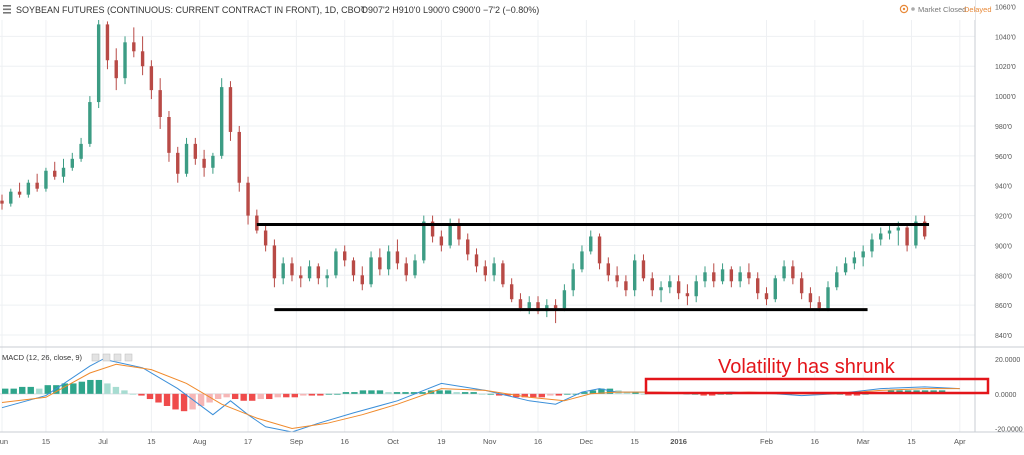 The width and height of the screenshot is (1024, 455). I want to click on macd-indicator-icons, so click(112, 357).